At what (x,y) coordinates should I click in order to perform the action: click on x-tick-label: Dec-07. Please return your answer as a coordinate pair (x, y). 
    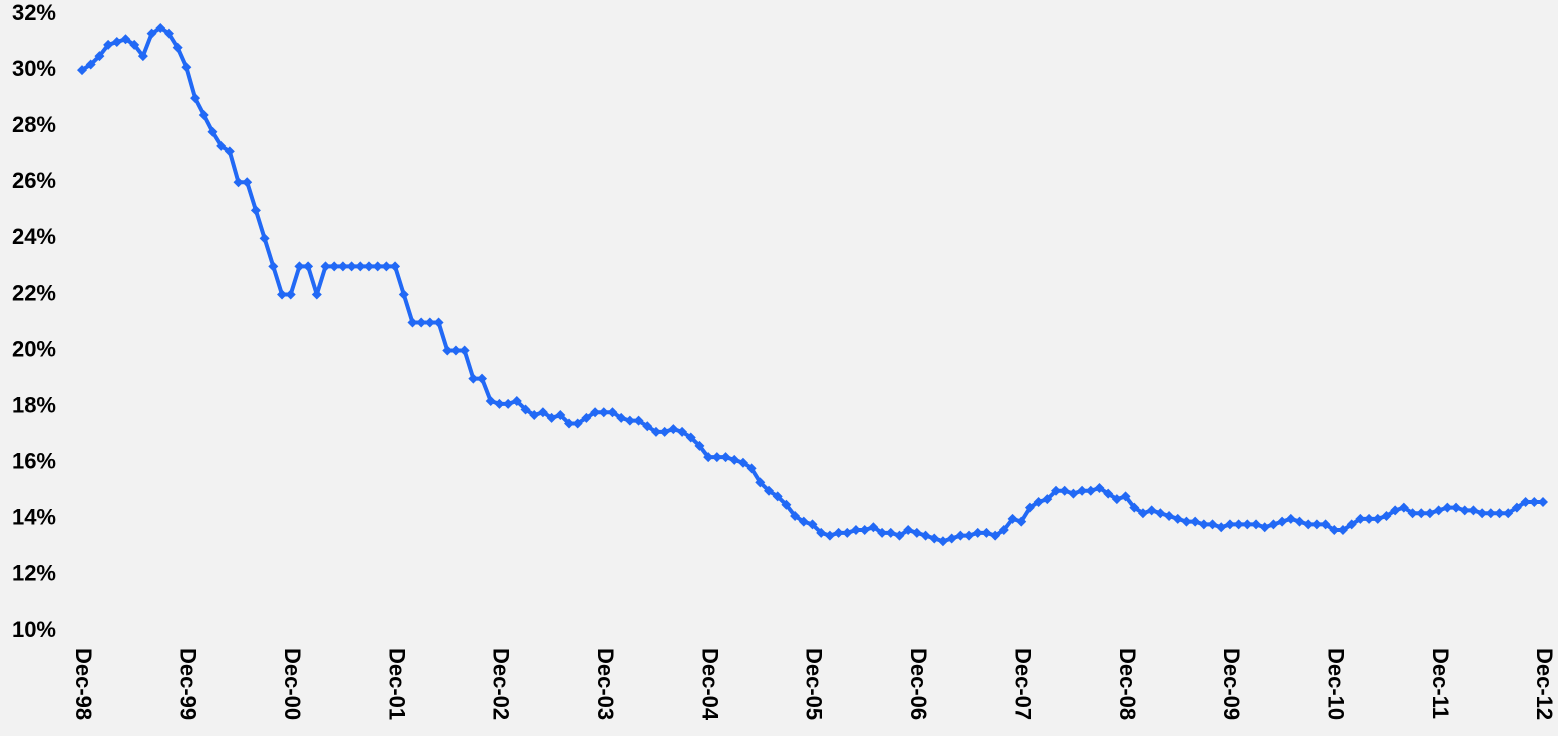
    Looking at the image, I should click on (1022, 684).